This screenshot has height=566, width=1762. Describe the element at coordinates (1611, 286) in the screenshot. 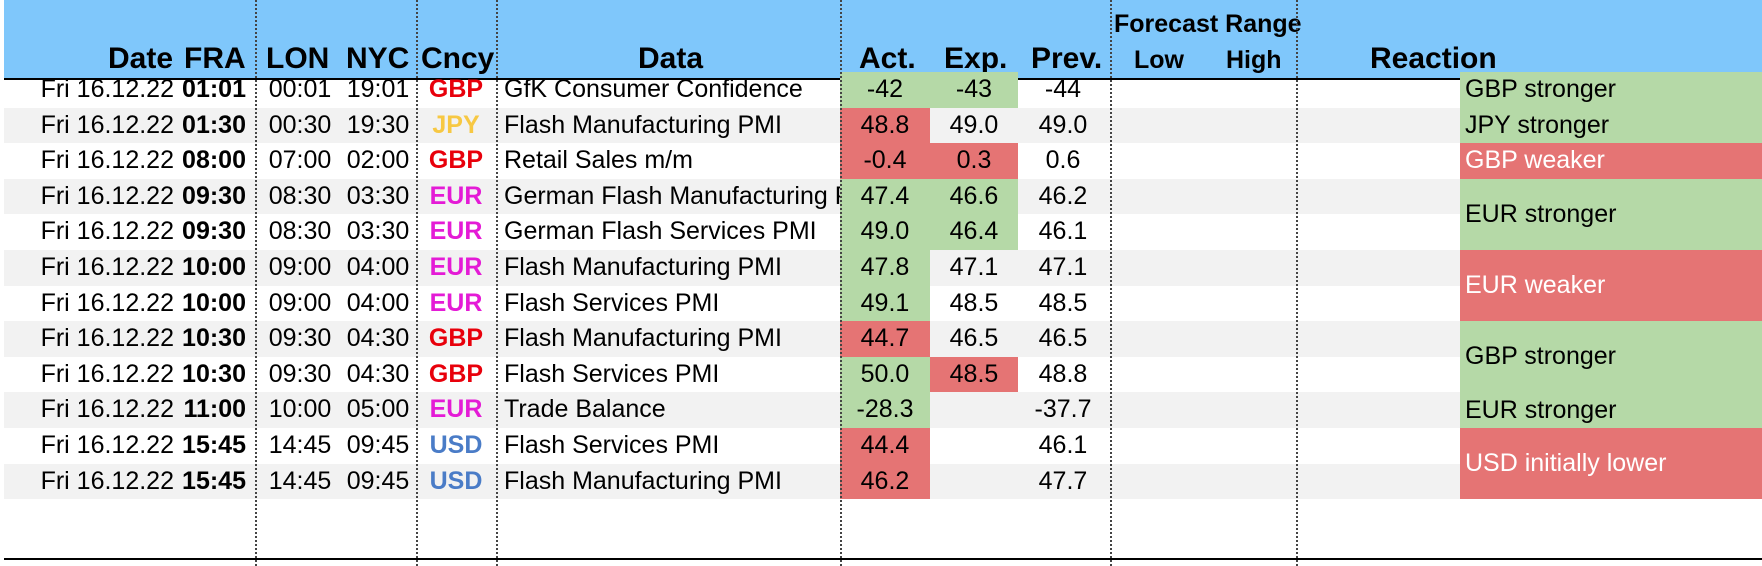

I see `reaction-cell: EUR weaker` at that location.